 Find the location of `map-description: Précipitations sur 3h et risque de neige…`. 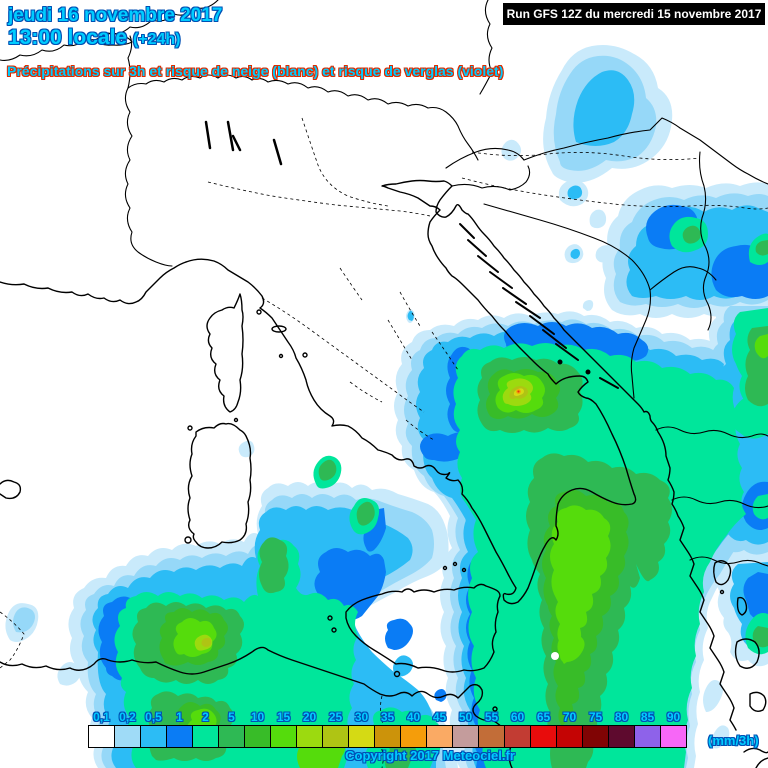

map-description: Précipitations sur 3h et risque de neige… is located at coordinates (255, 71).